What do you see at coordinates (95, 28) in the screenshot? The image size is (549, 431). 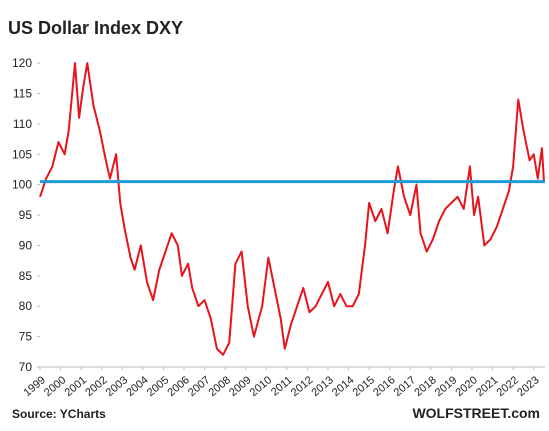 I see `chart-title: US Dollar Index DXY` at bounding box center [95, 28].